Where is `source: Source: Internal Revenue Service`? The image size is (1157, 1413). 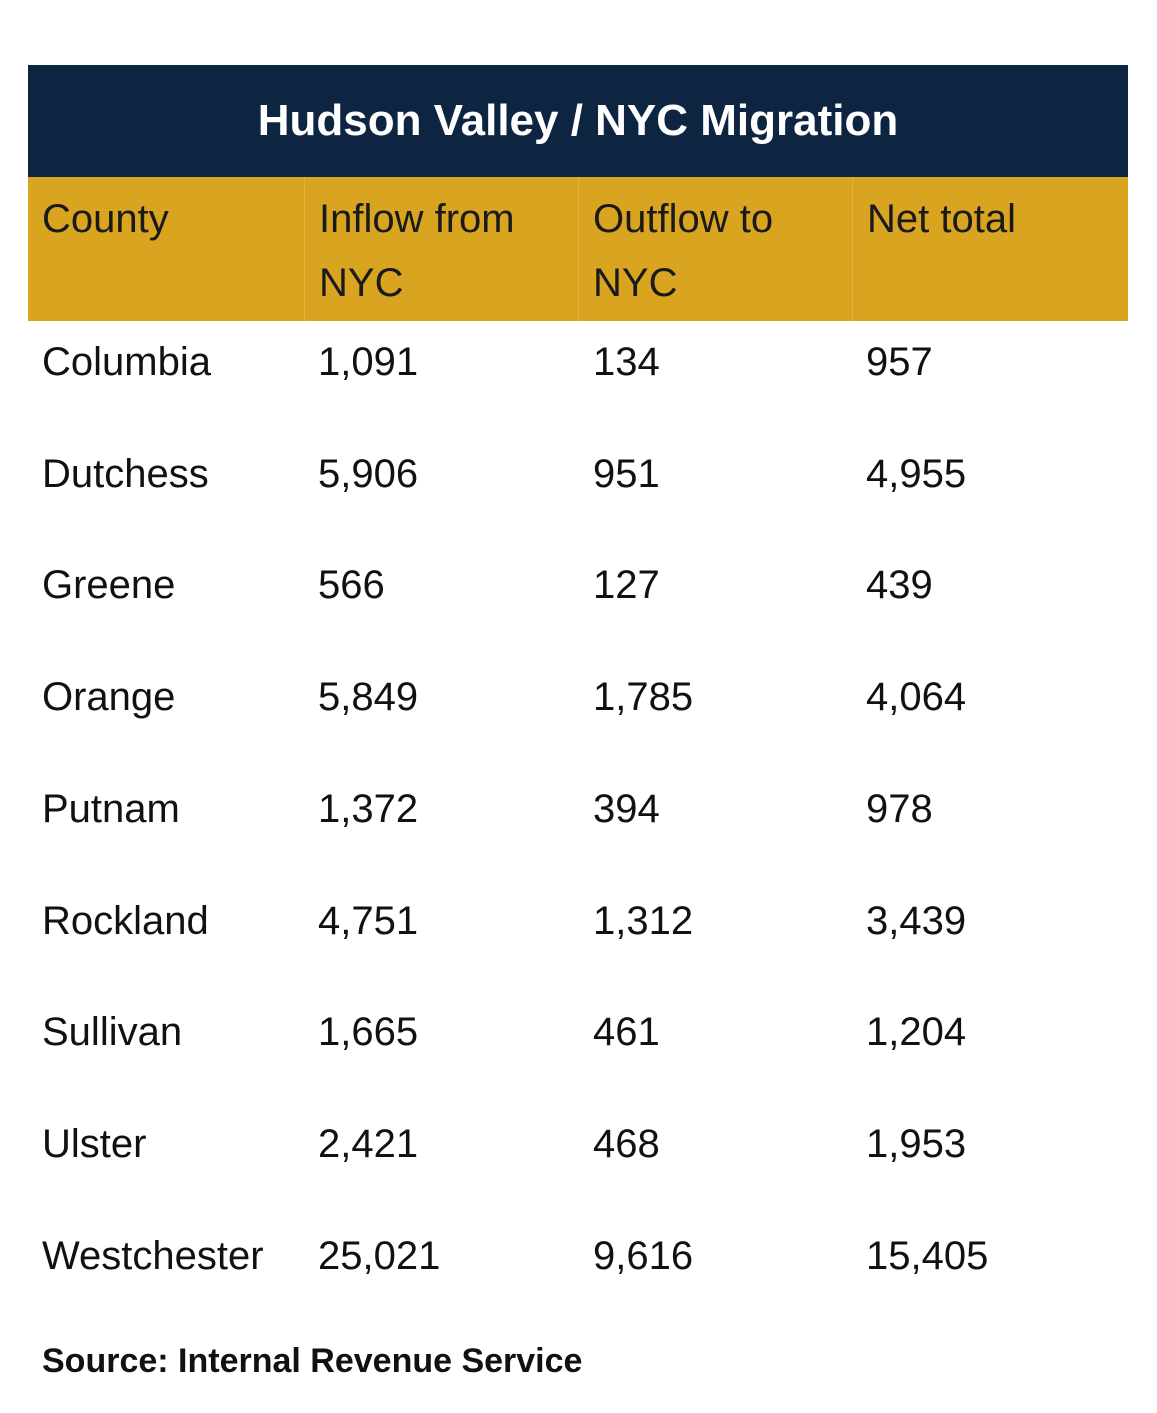 source: Source: Internal Revenue Service is located at coordinates (312, 1361).